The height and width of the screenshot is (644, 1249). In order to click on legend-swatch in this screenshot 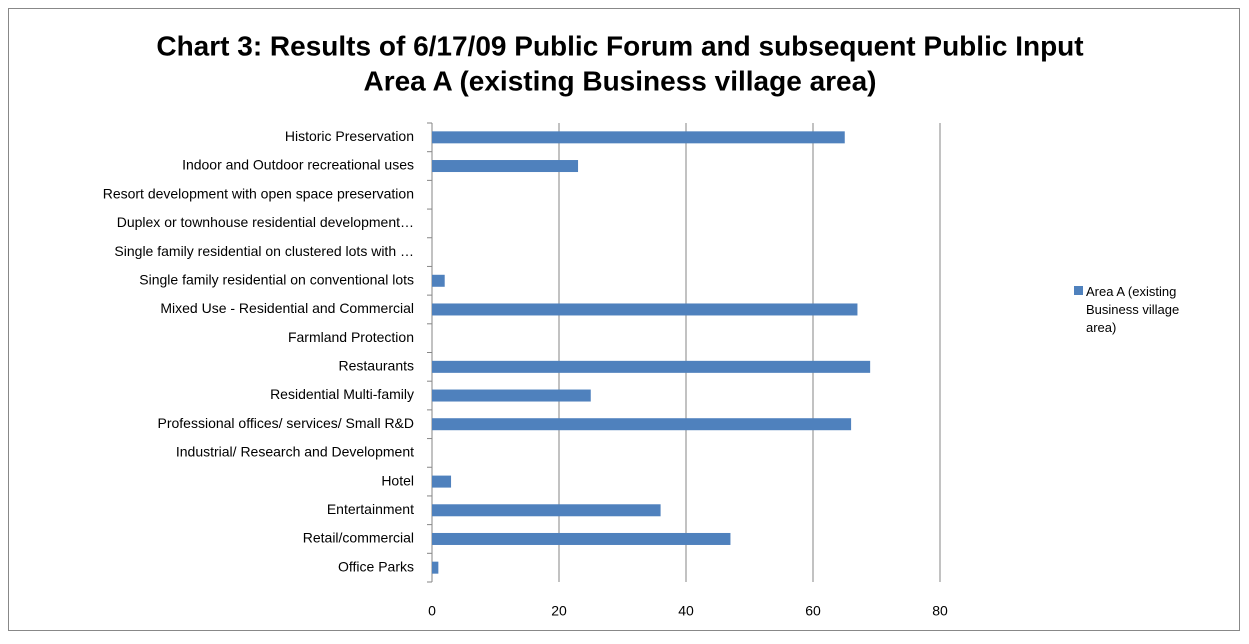, I will do `click(1078, 290)`.